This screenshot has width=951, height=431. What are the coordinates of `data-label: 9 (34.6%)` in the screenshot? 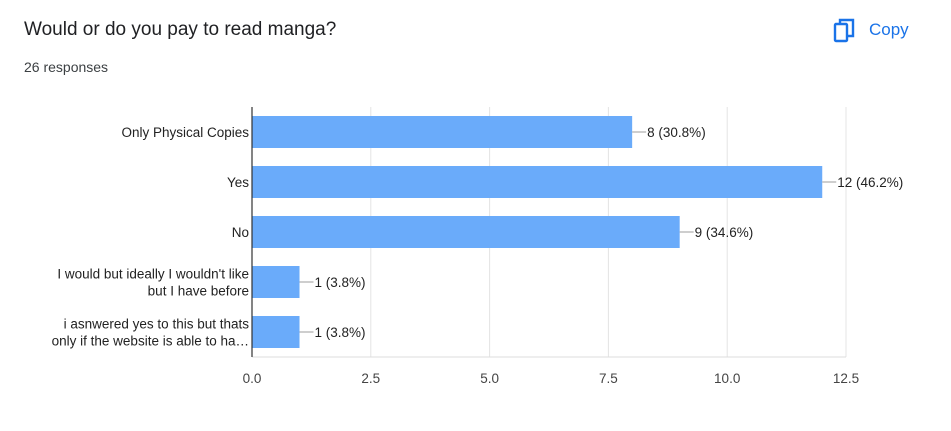 It's located at (724, 232).